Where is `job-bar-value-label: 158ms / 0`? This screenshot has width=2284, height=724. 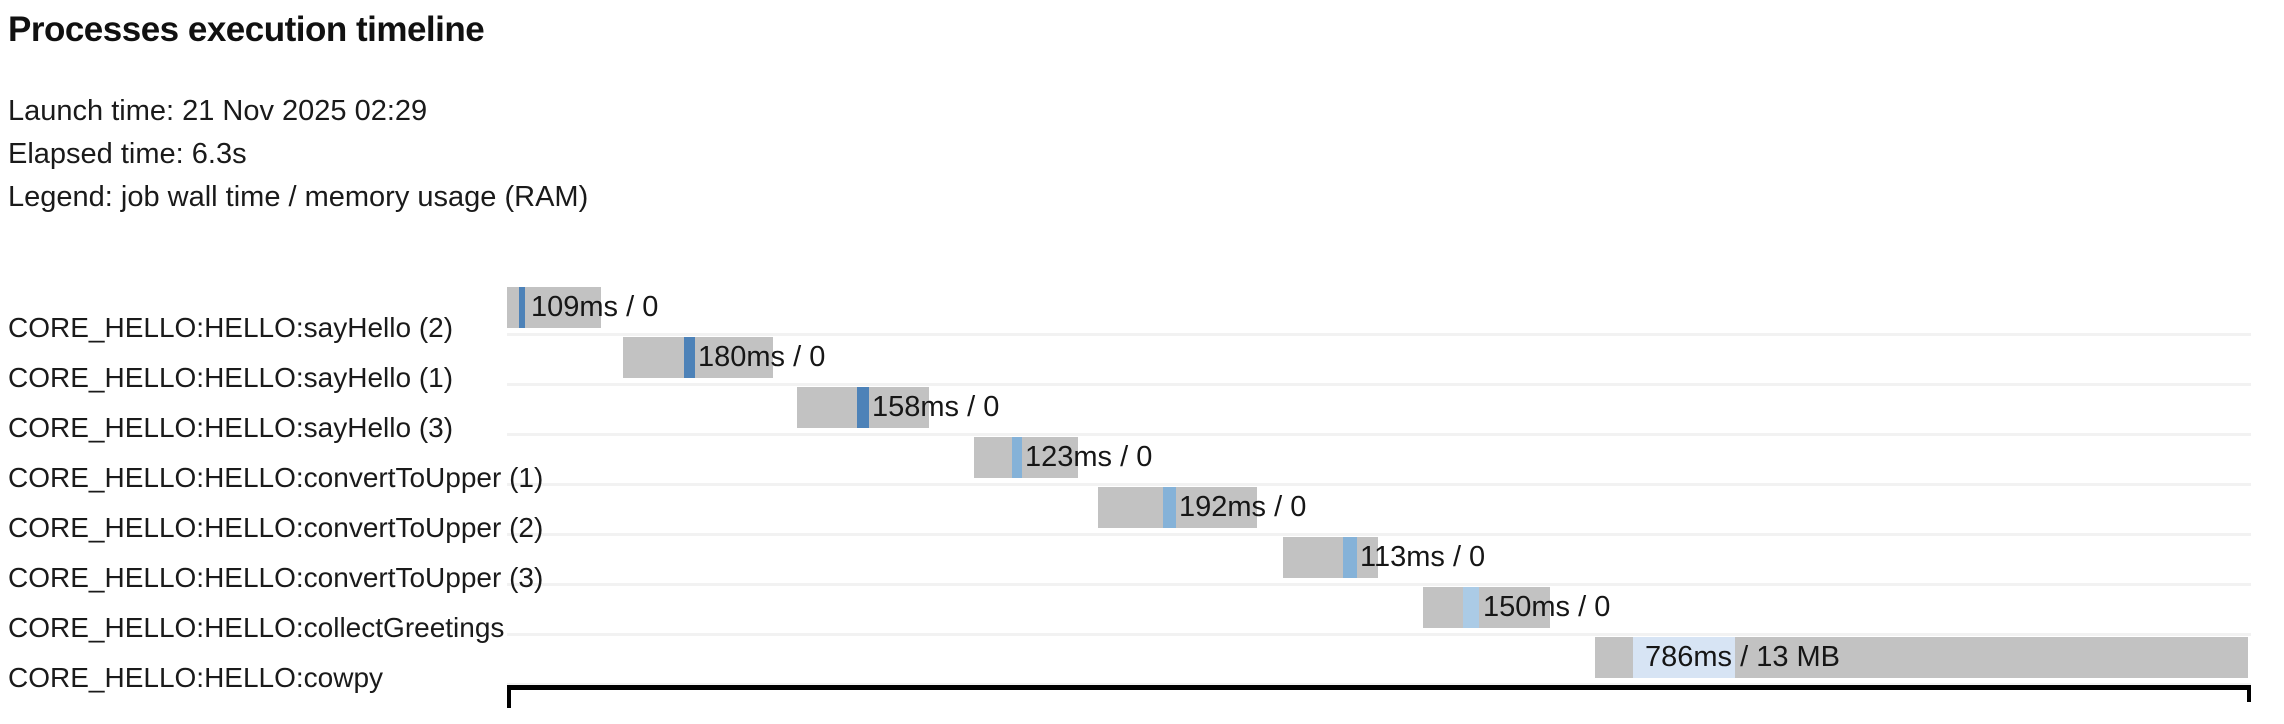 job-bar-value-label: 158ms / 0 is located at coordinates (936, 407).